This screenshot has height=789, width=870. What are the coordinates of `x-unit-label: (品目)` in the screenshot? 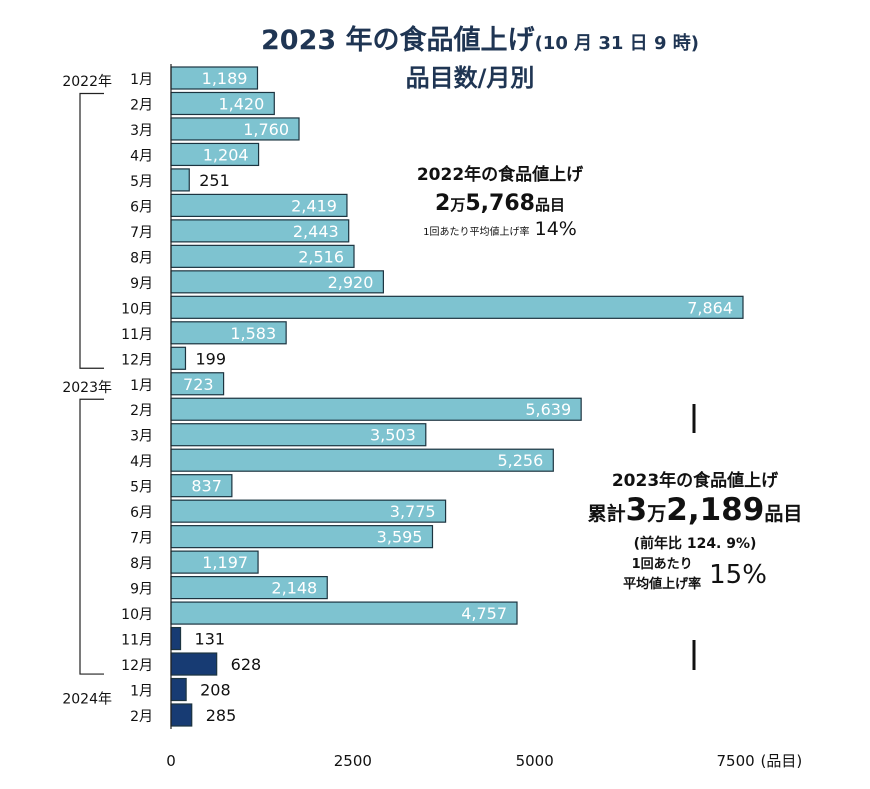 It's located at (782, 761).